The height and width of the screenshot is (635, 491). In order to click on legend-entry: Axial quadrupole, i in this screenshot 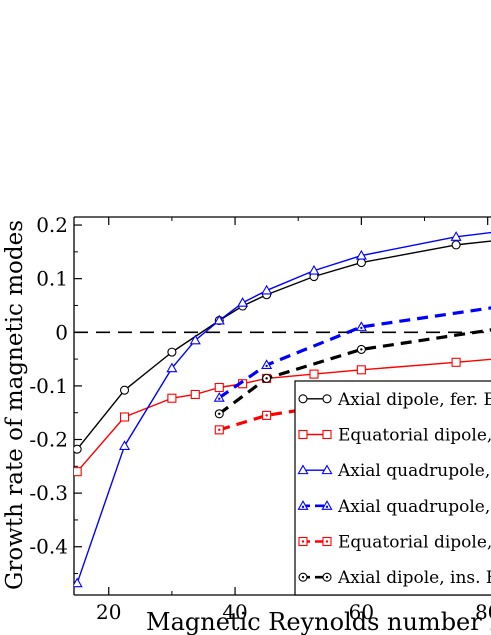, I will do `click(394, 507)`.